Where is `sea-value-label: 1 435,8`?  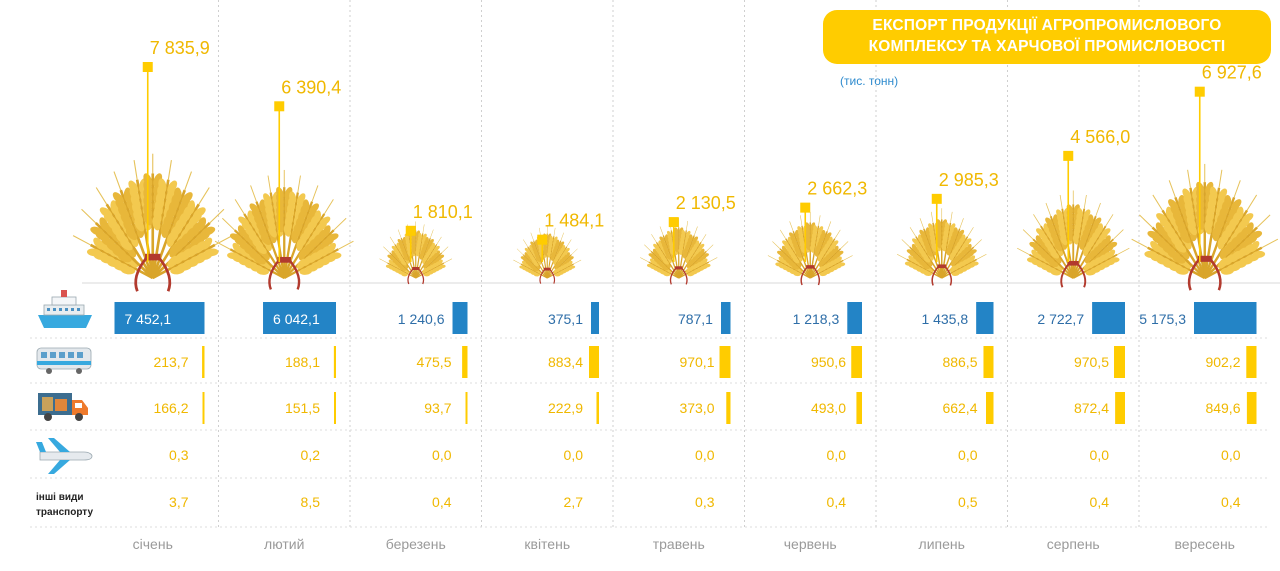 sea-value-label: 1 435,8 is located at coordinates (944, 319).